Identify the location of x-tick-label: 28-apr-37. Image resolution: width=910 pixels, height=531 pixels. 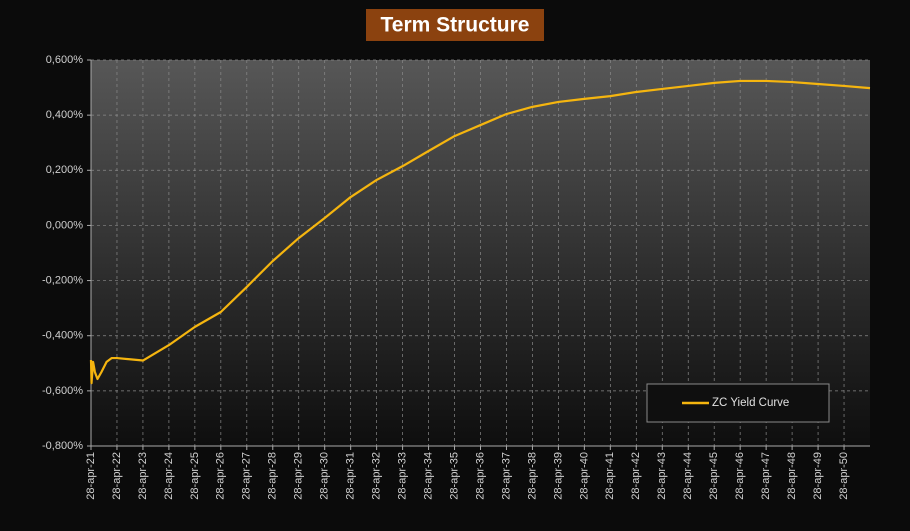
(506, 476).